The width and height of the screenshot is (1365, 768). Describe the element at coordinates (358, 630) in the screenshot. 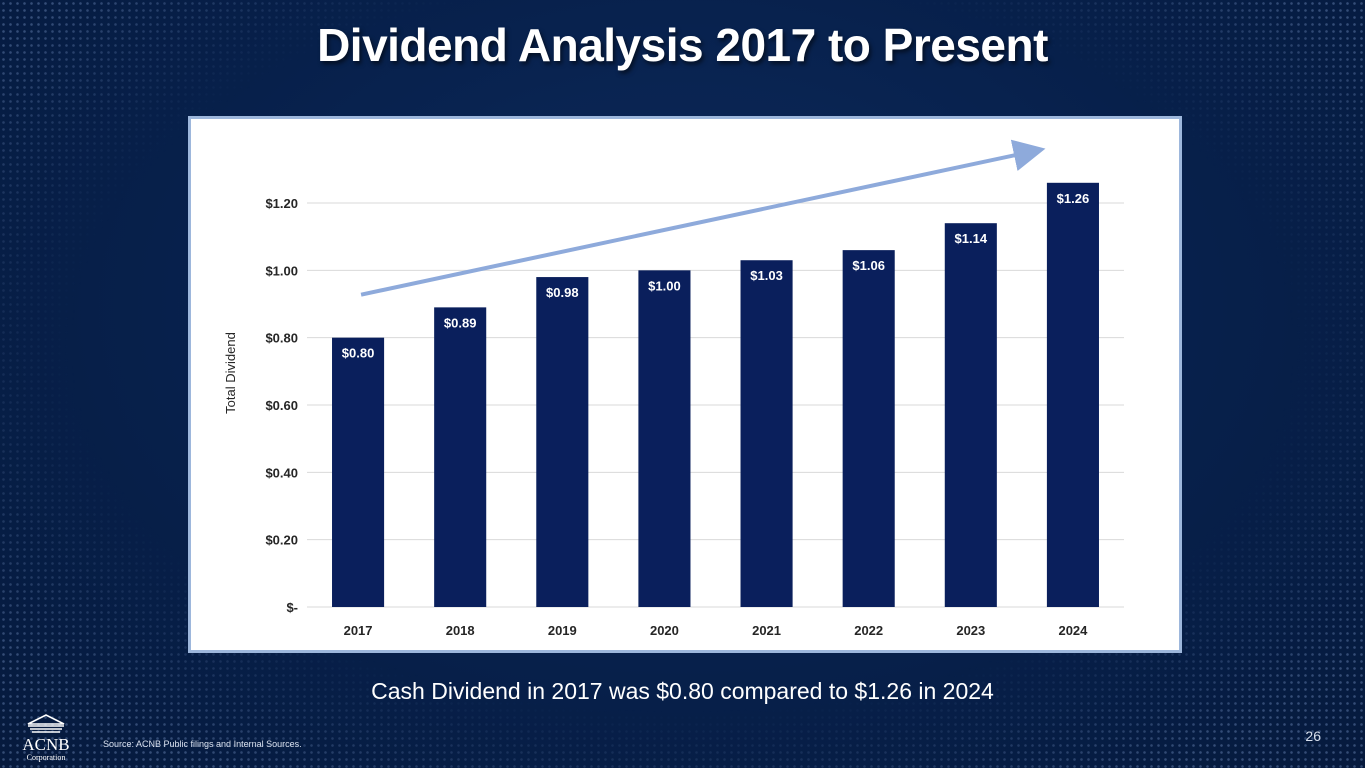

I see `x-tick-label-2017: 2017` at that location.